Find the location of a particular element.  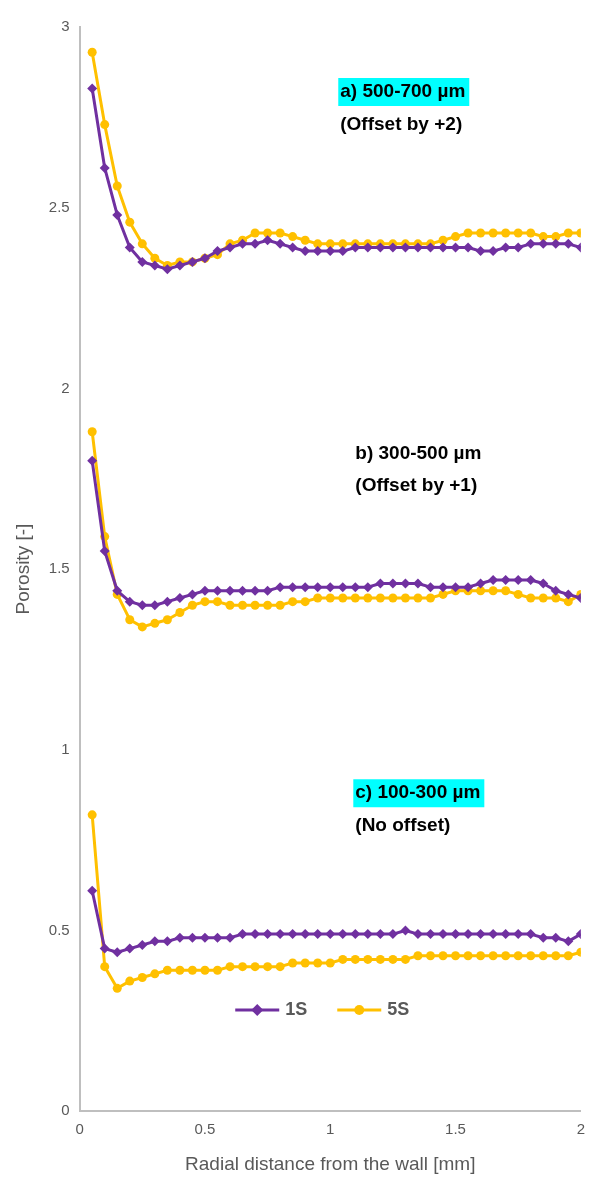

annotation: (No offset) is located at coordinates (403, 824).